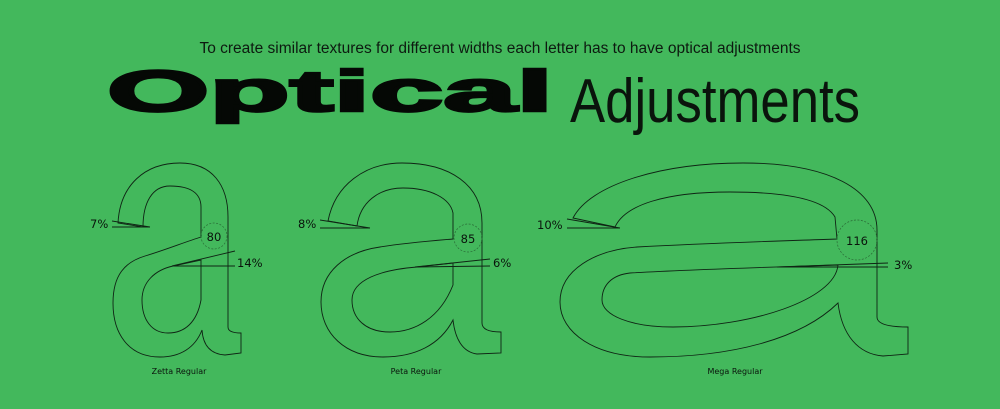 This screenshot has width=1000, height=409. I want to click on joint-value-label: 85, so click(468, 239).